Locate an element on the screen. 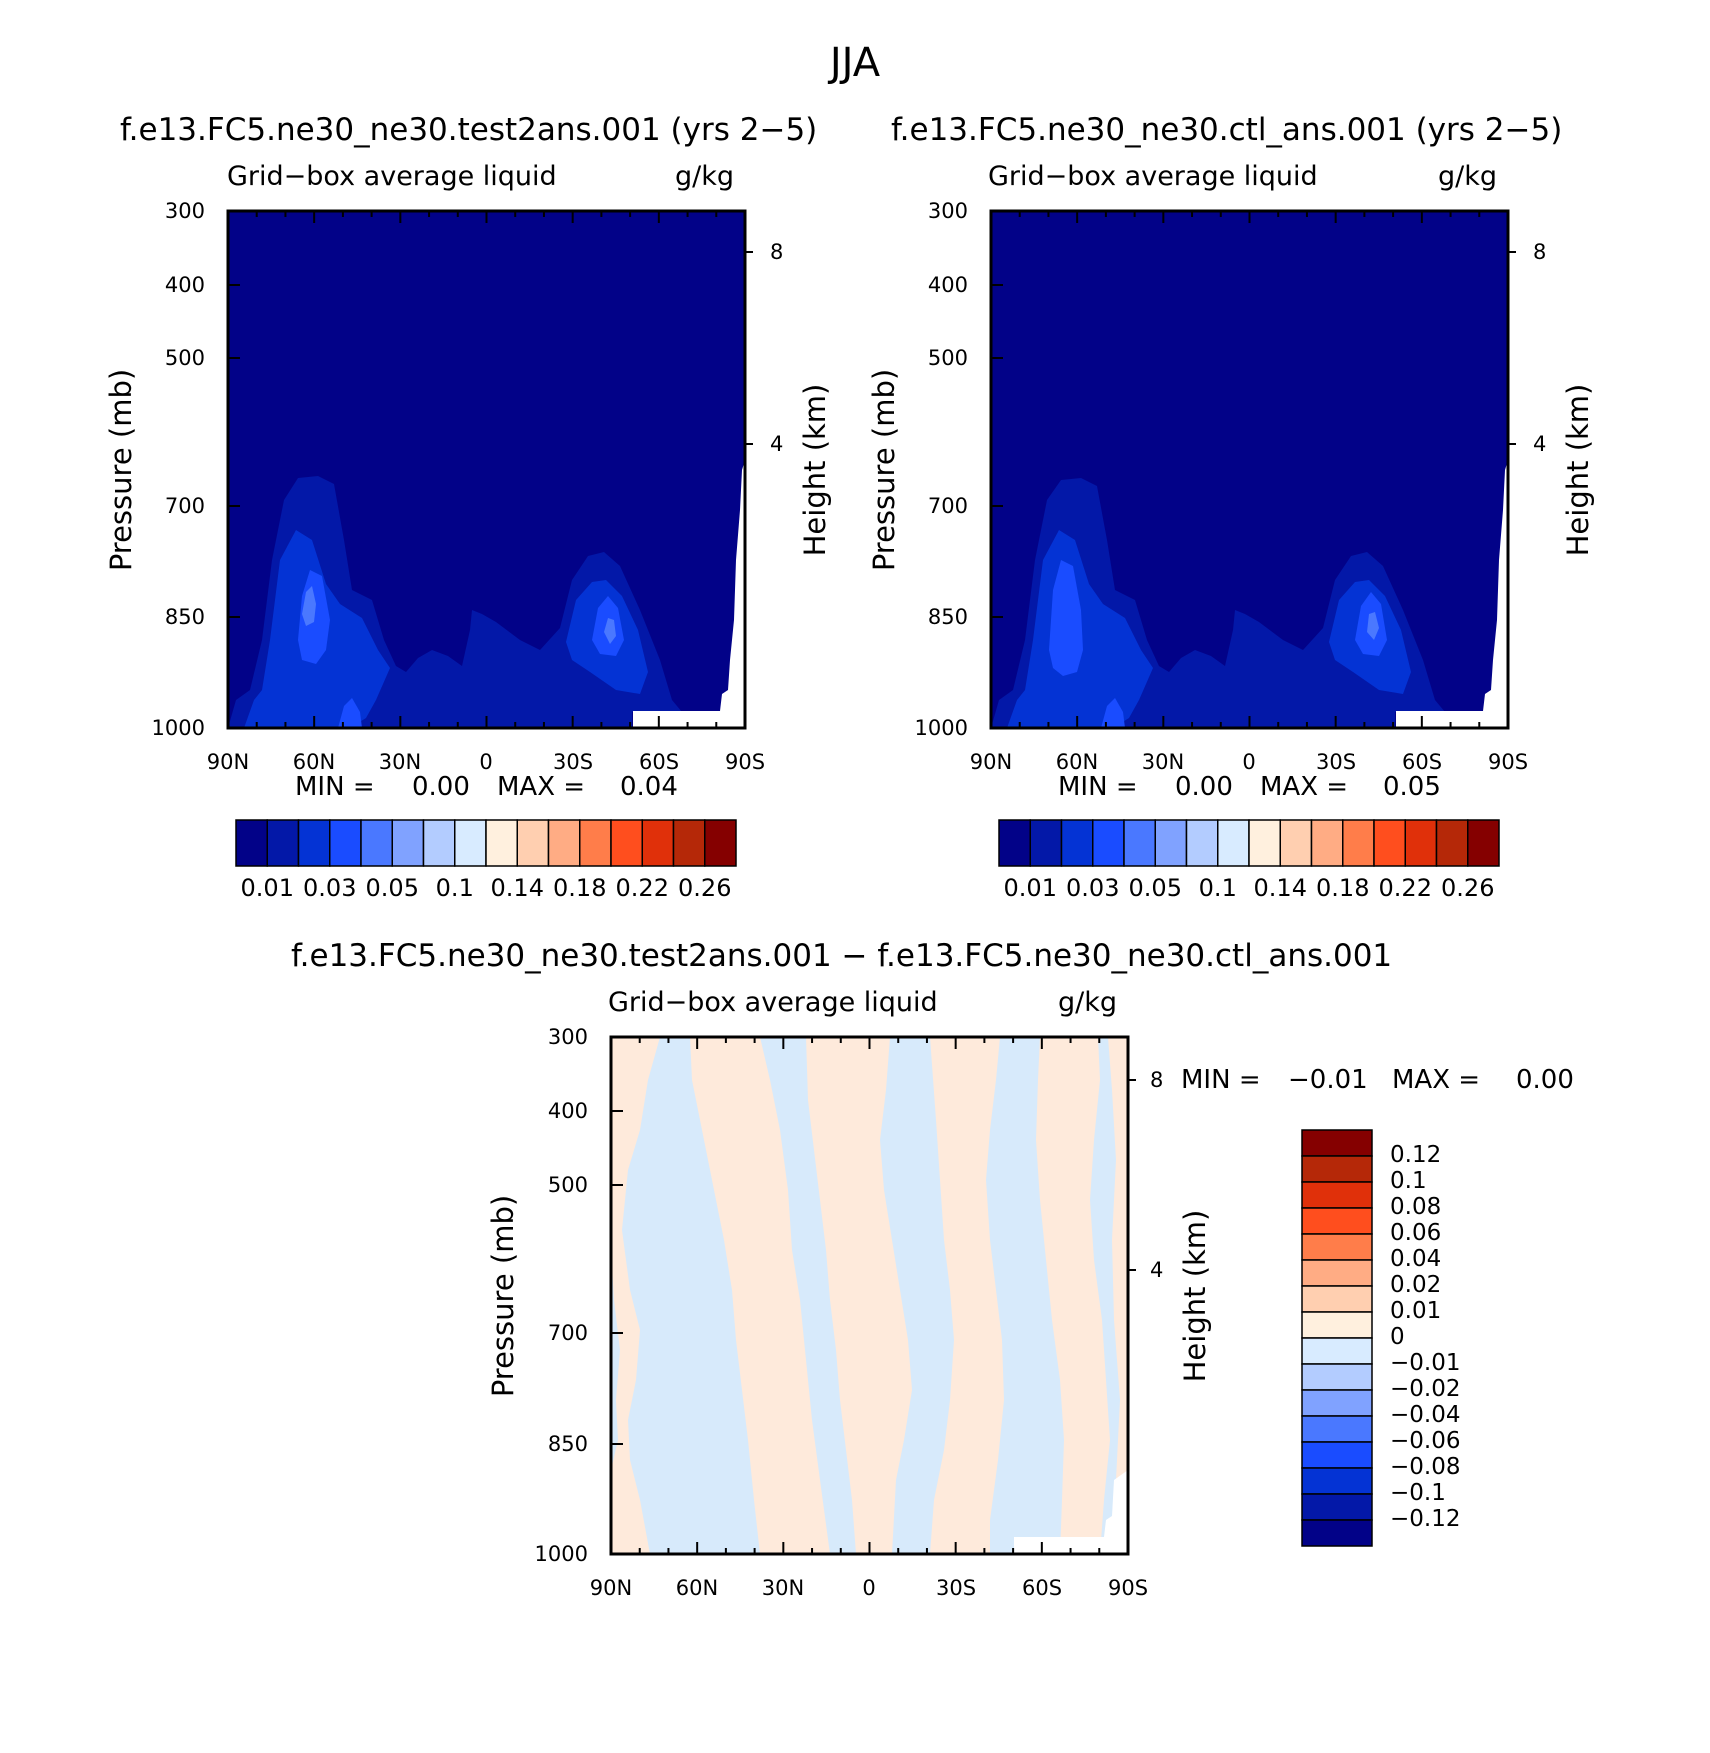 This screenshot has height=1753, width=1710. ylabel-right-test: Height (km) is located at coordinates (815, 470).